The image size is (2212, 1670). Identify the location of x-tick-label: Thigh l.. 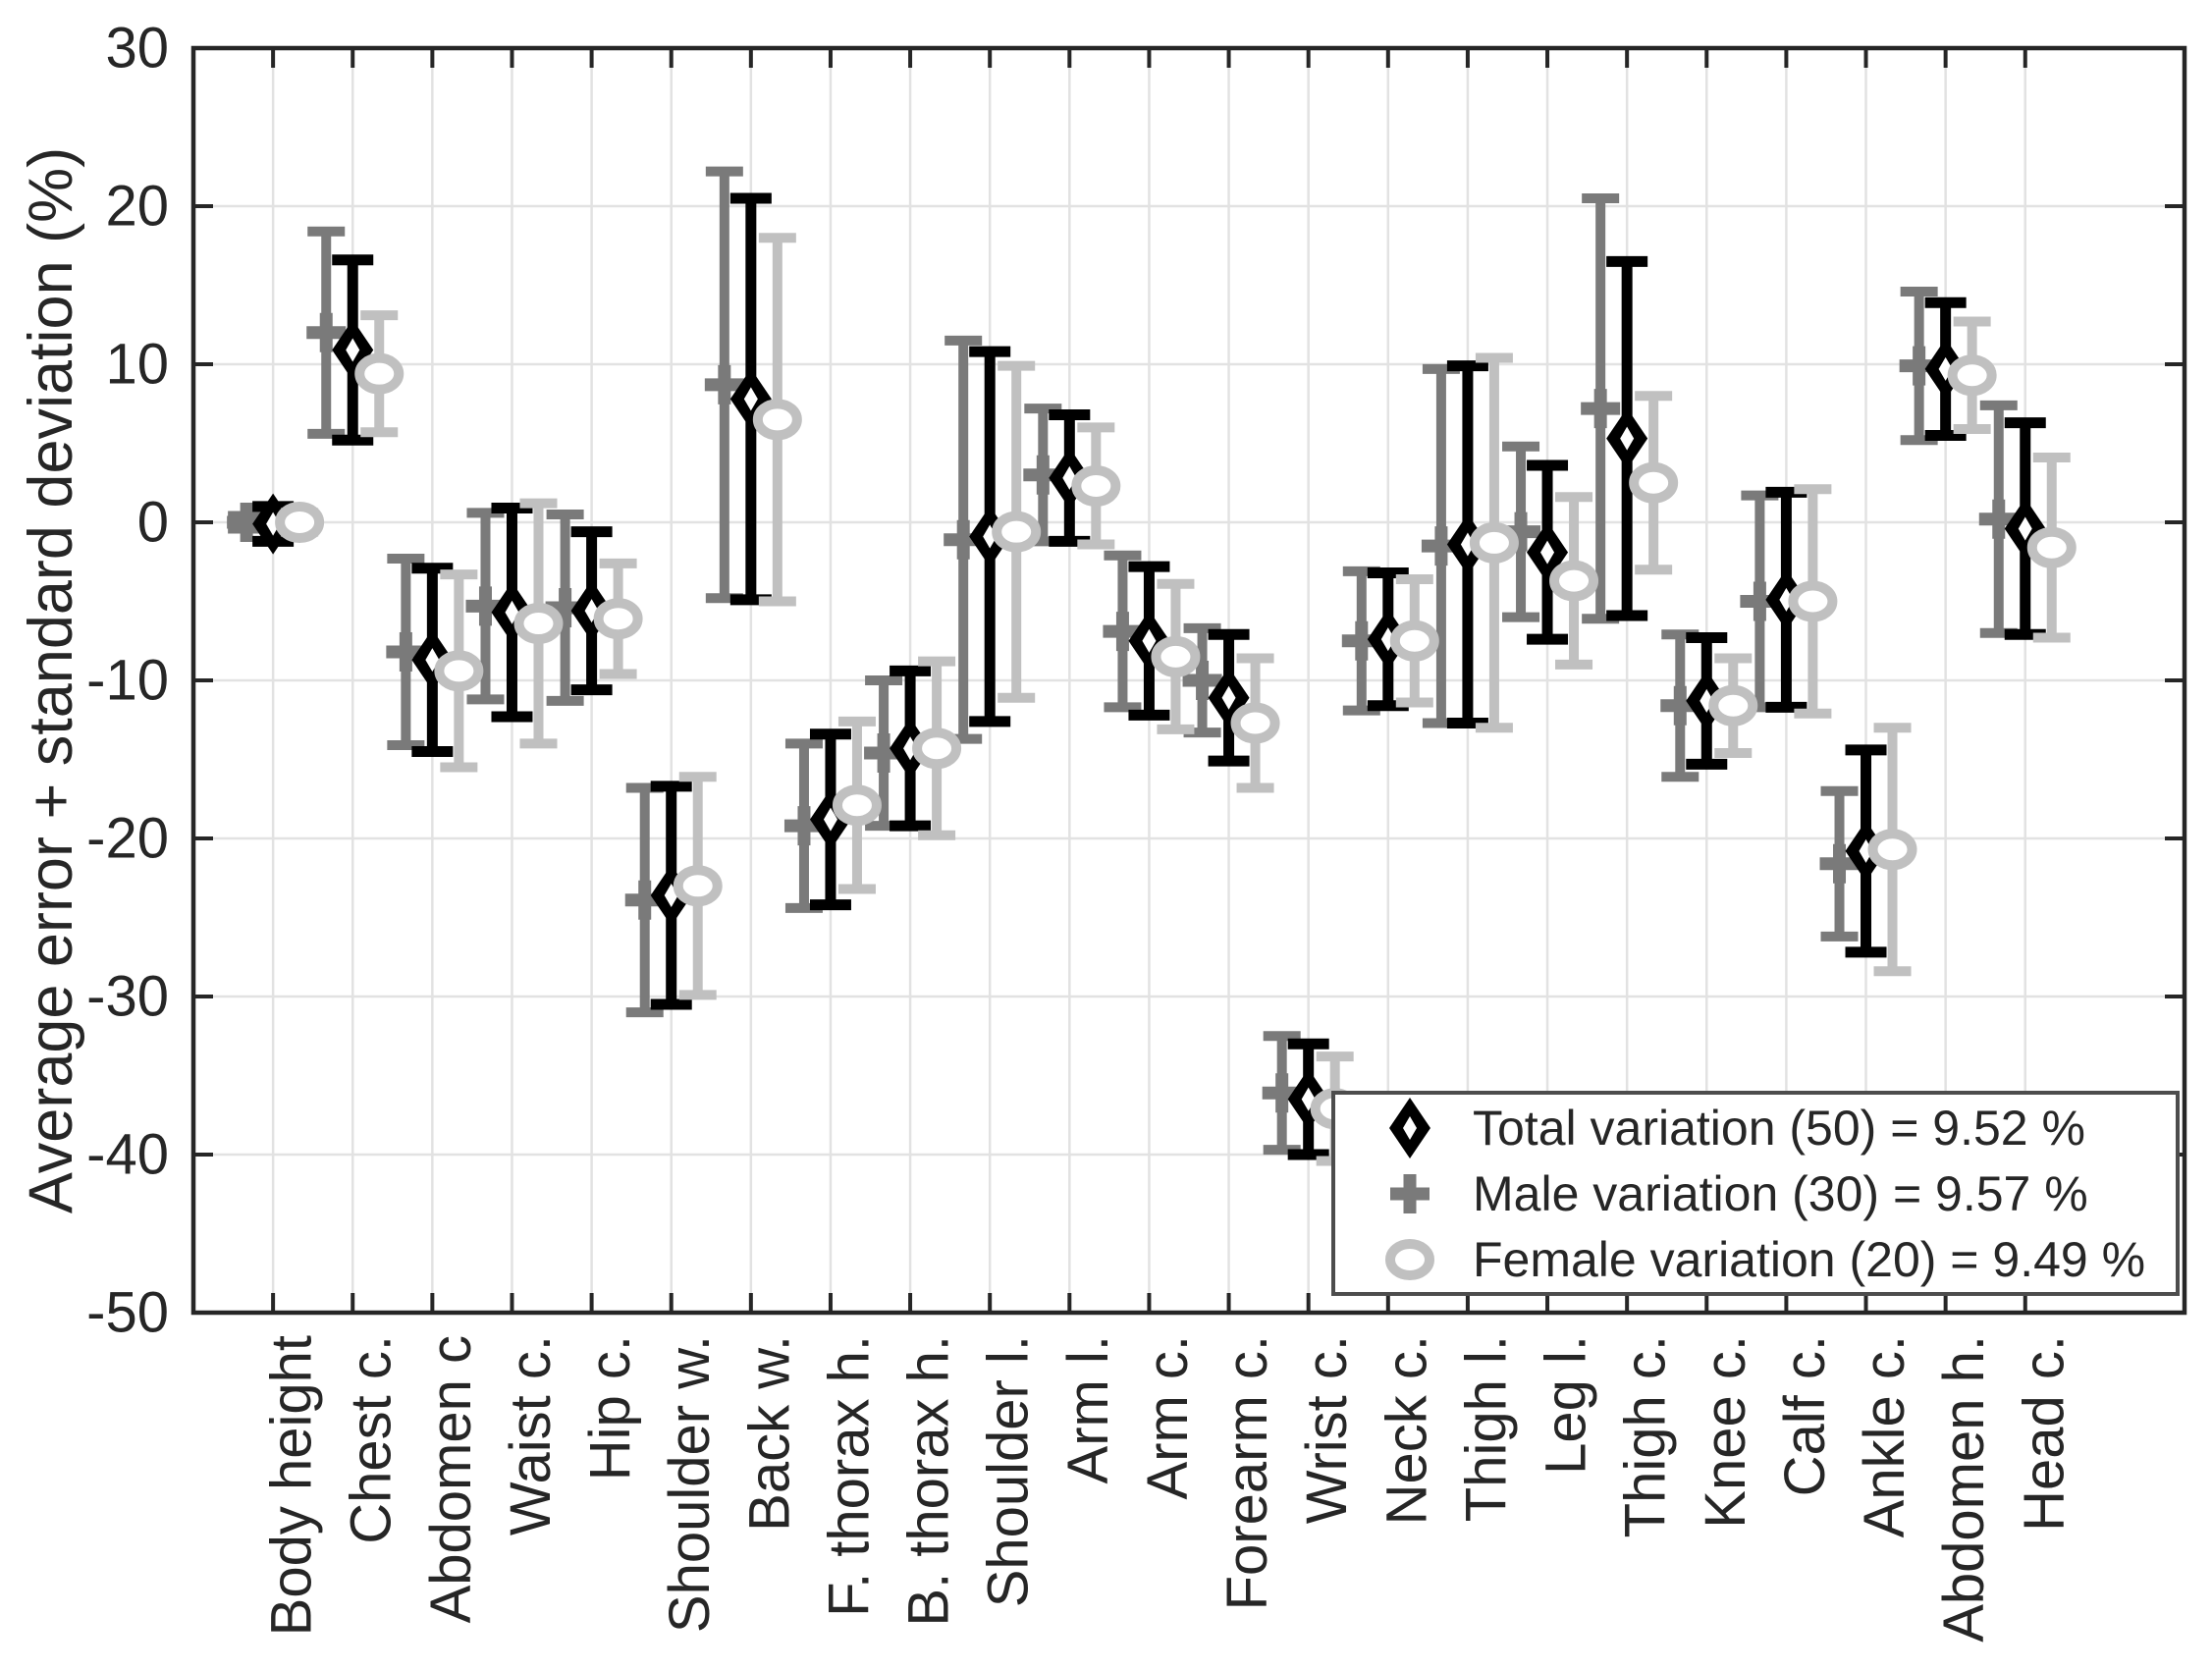
(1486, 1428).